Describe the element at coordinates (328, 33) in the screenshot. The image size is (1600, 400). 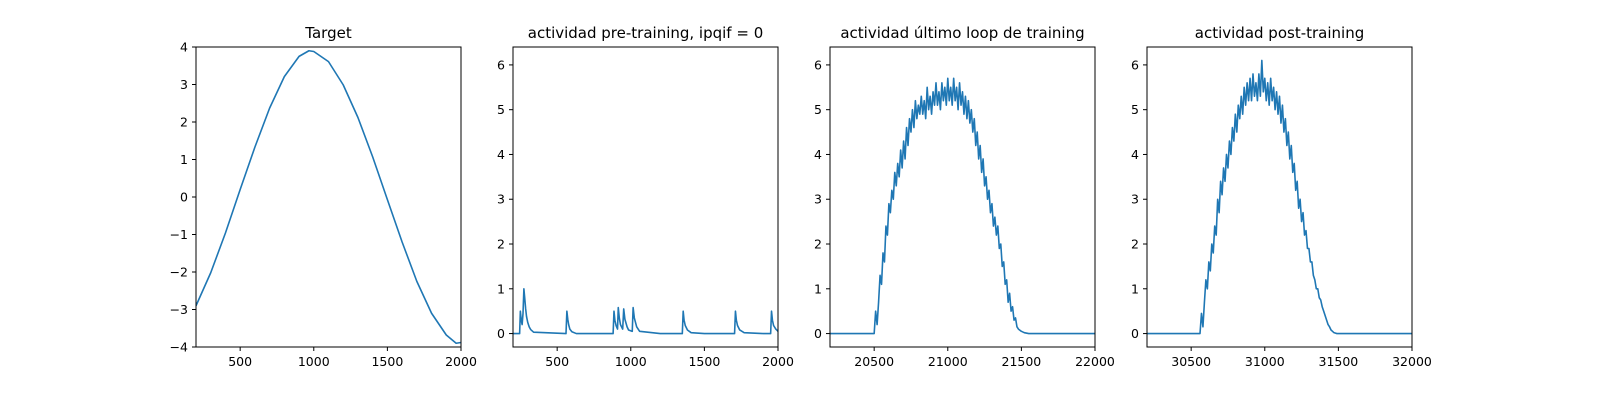
I see `chart-title: Target` at that location.